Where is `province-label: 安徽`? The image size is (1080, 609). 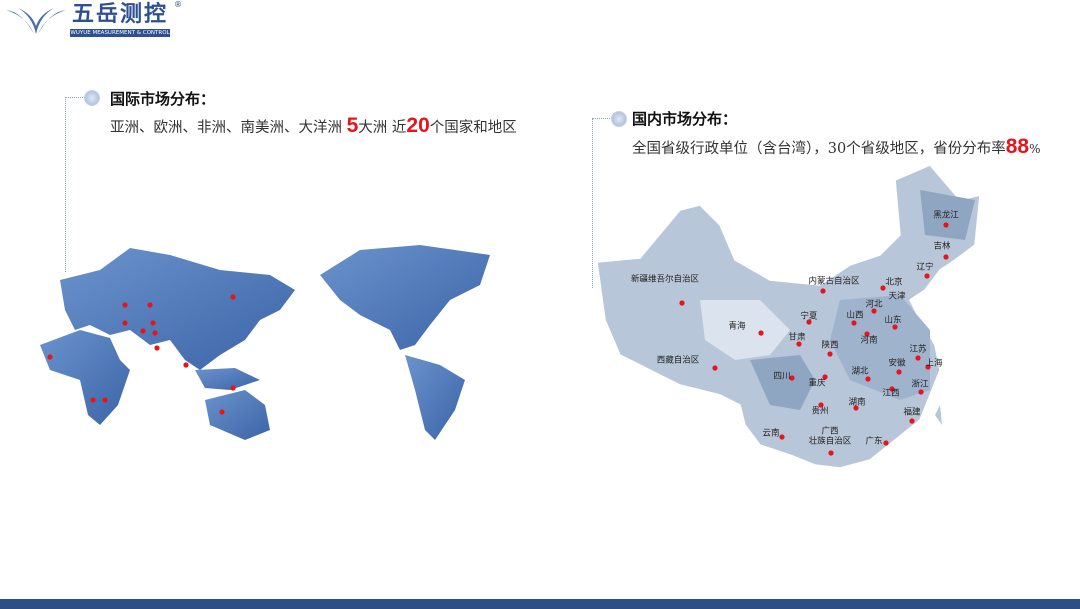
province-label: 安徽 is located at coordinates (897, 363).